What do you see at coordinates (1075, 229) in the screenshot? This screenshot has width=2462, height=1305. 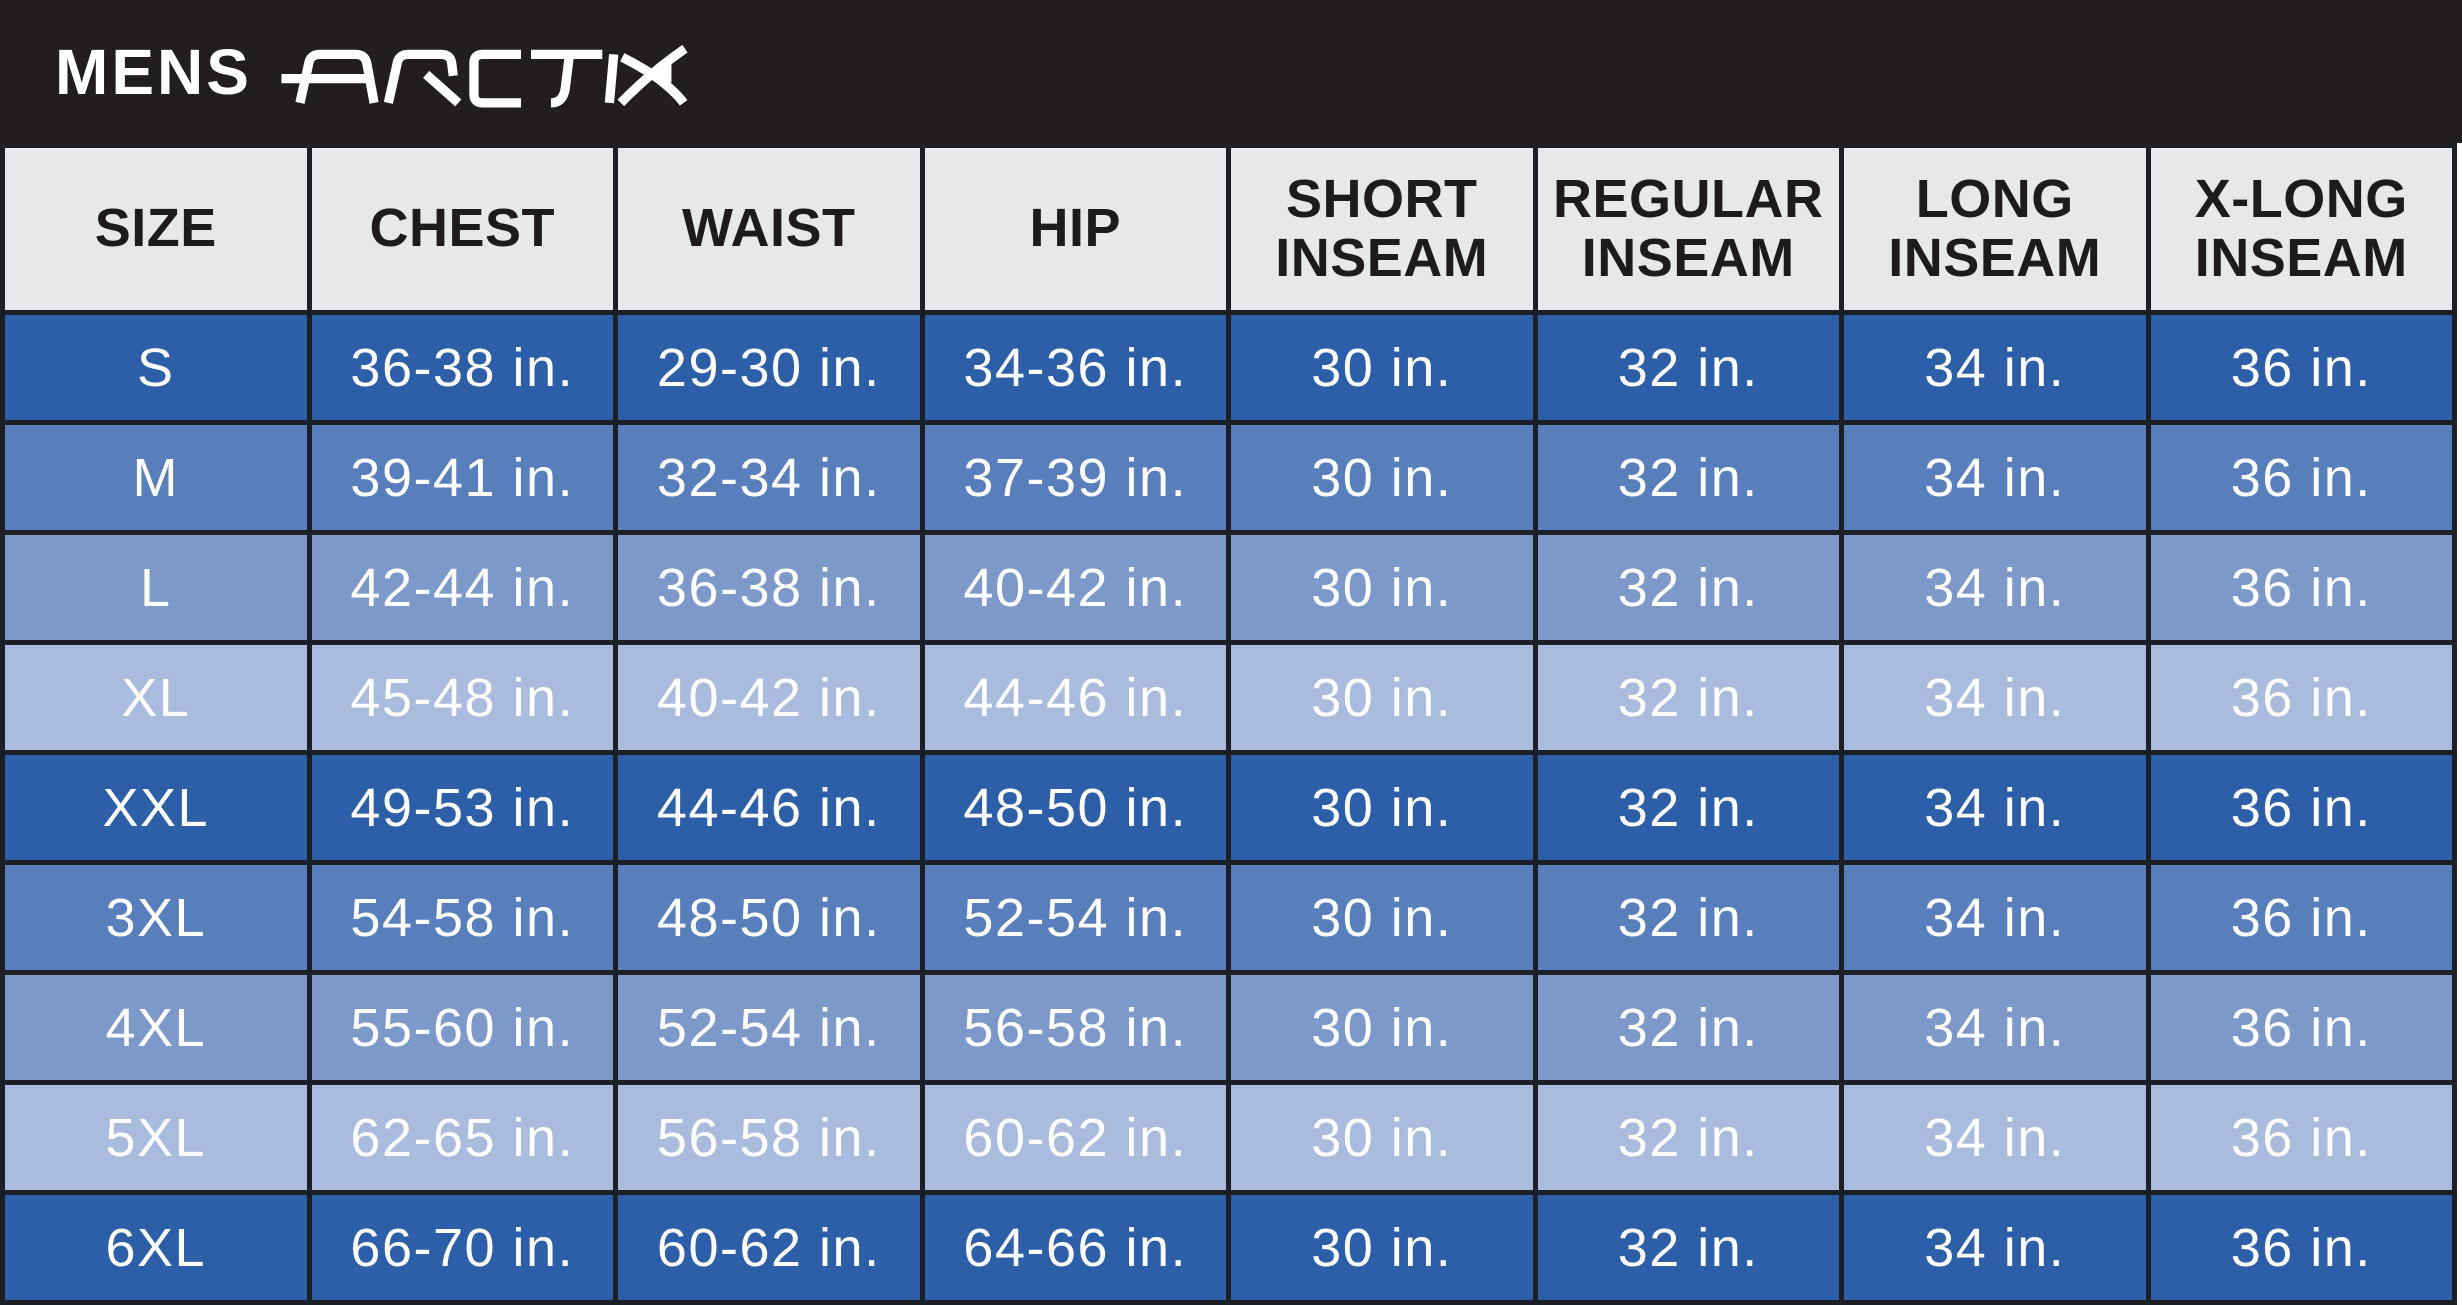 I see `column-header-hip: HIP` at bounding box center [1075, 229].